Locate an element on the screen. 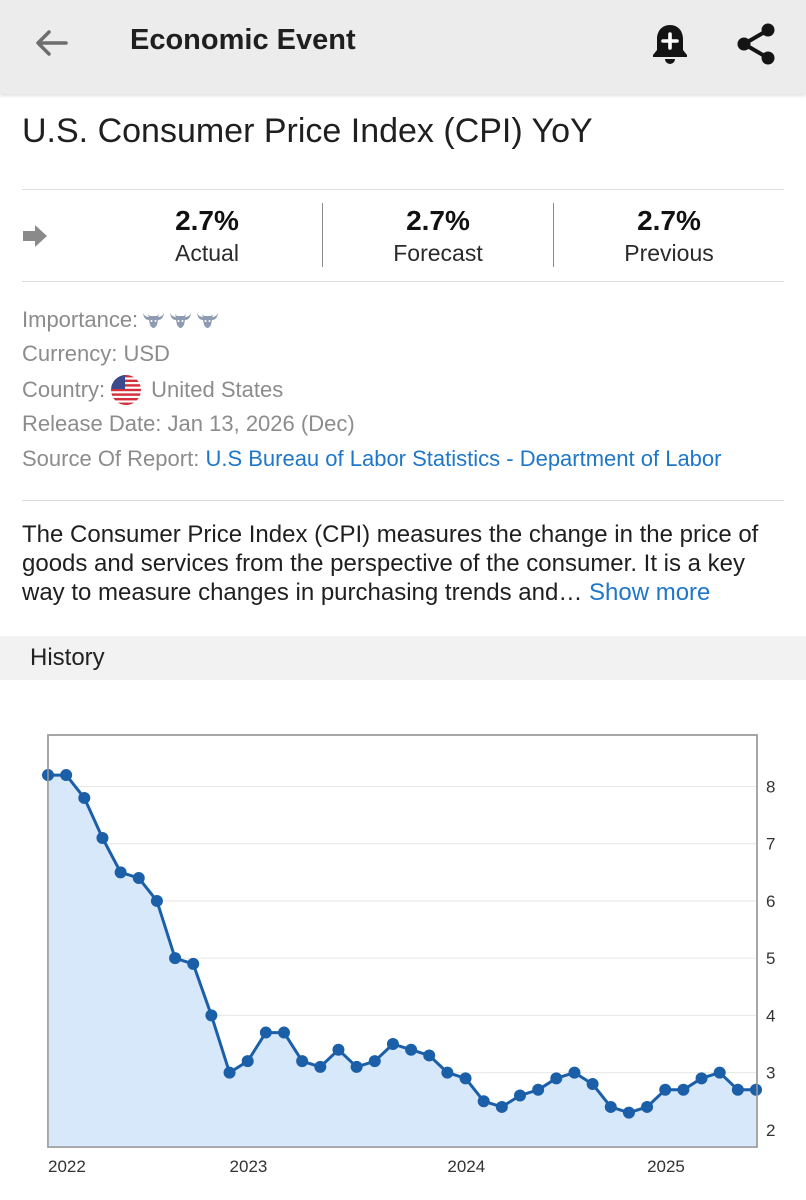 The image size is (806, 1200). country-row: Country: United States is located at coordinates (152, 390).